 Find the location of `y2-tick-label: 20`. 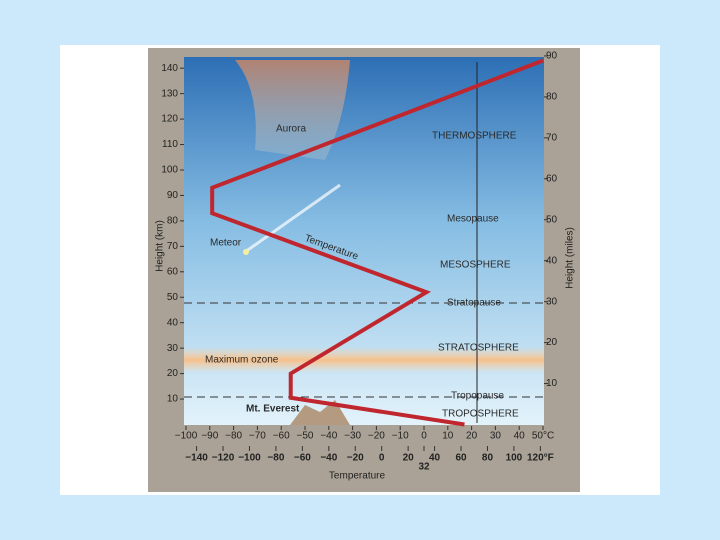

y2-tick-label: 20 is located at coordinates (552, 342).